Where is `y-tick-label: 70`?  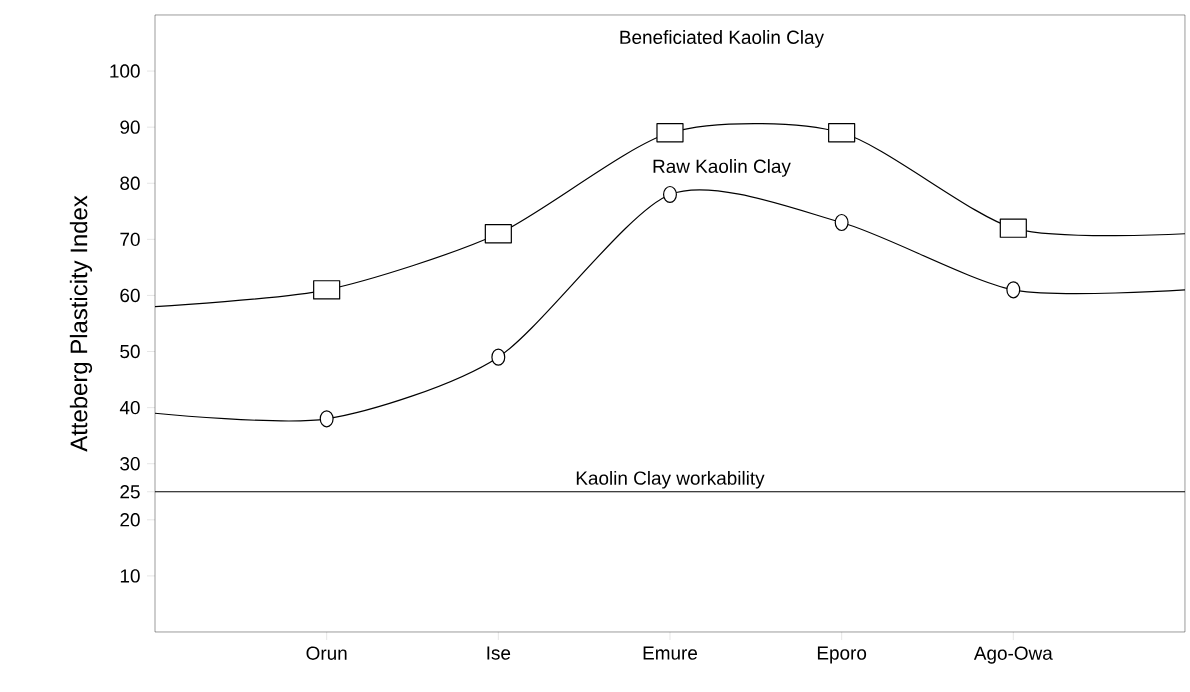
y-tick-label: 70 is located at coordinates (130, 239).